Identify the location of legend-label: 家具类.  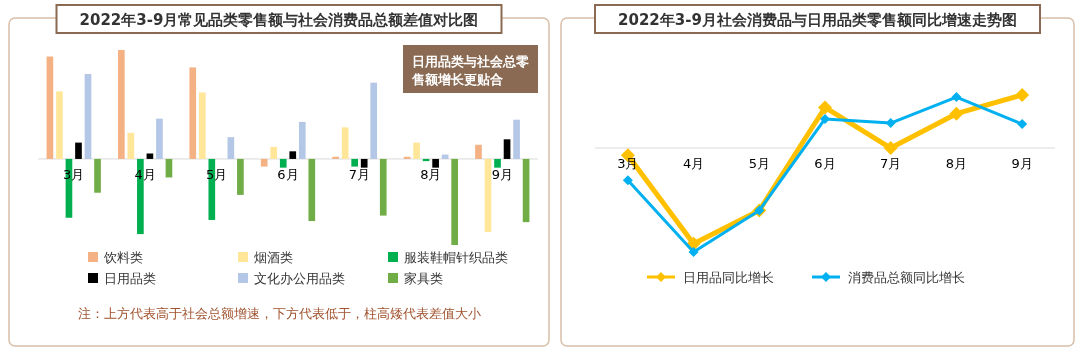
(423, 278).